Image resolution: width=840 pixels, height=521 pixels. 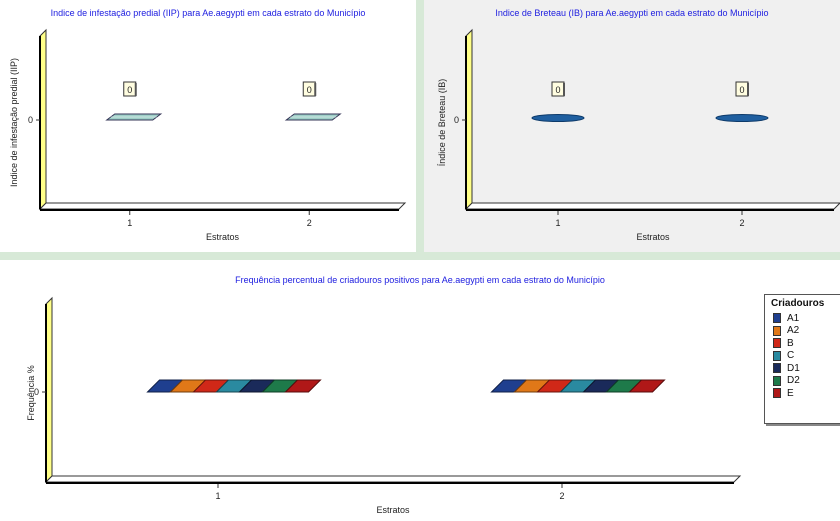 What do you see at coordinates (802, 331) in the screenshot?
I see `legend-item: A2` at bounding box center [802, 331].